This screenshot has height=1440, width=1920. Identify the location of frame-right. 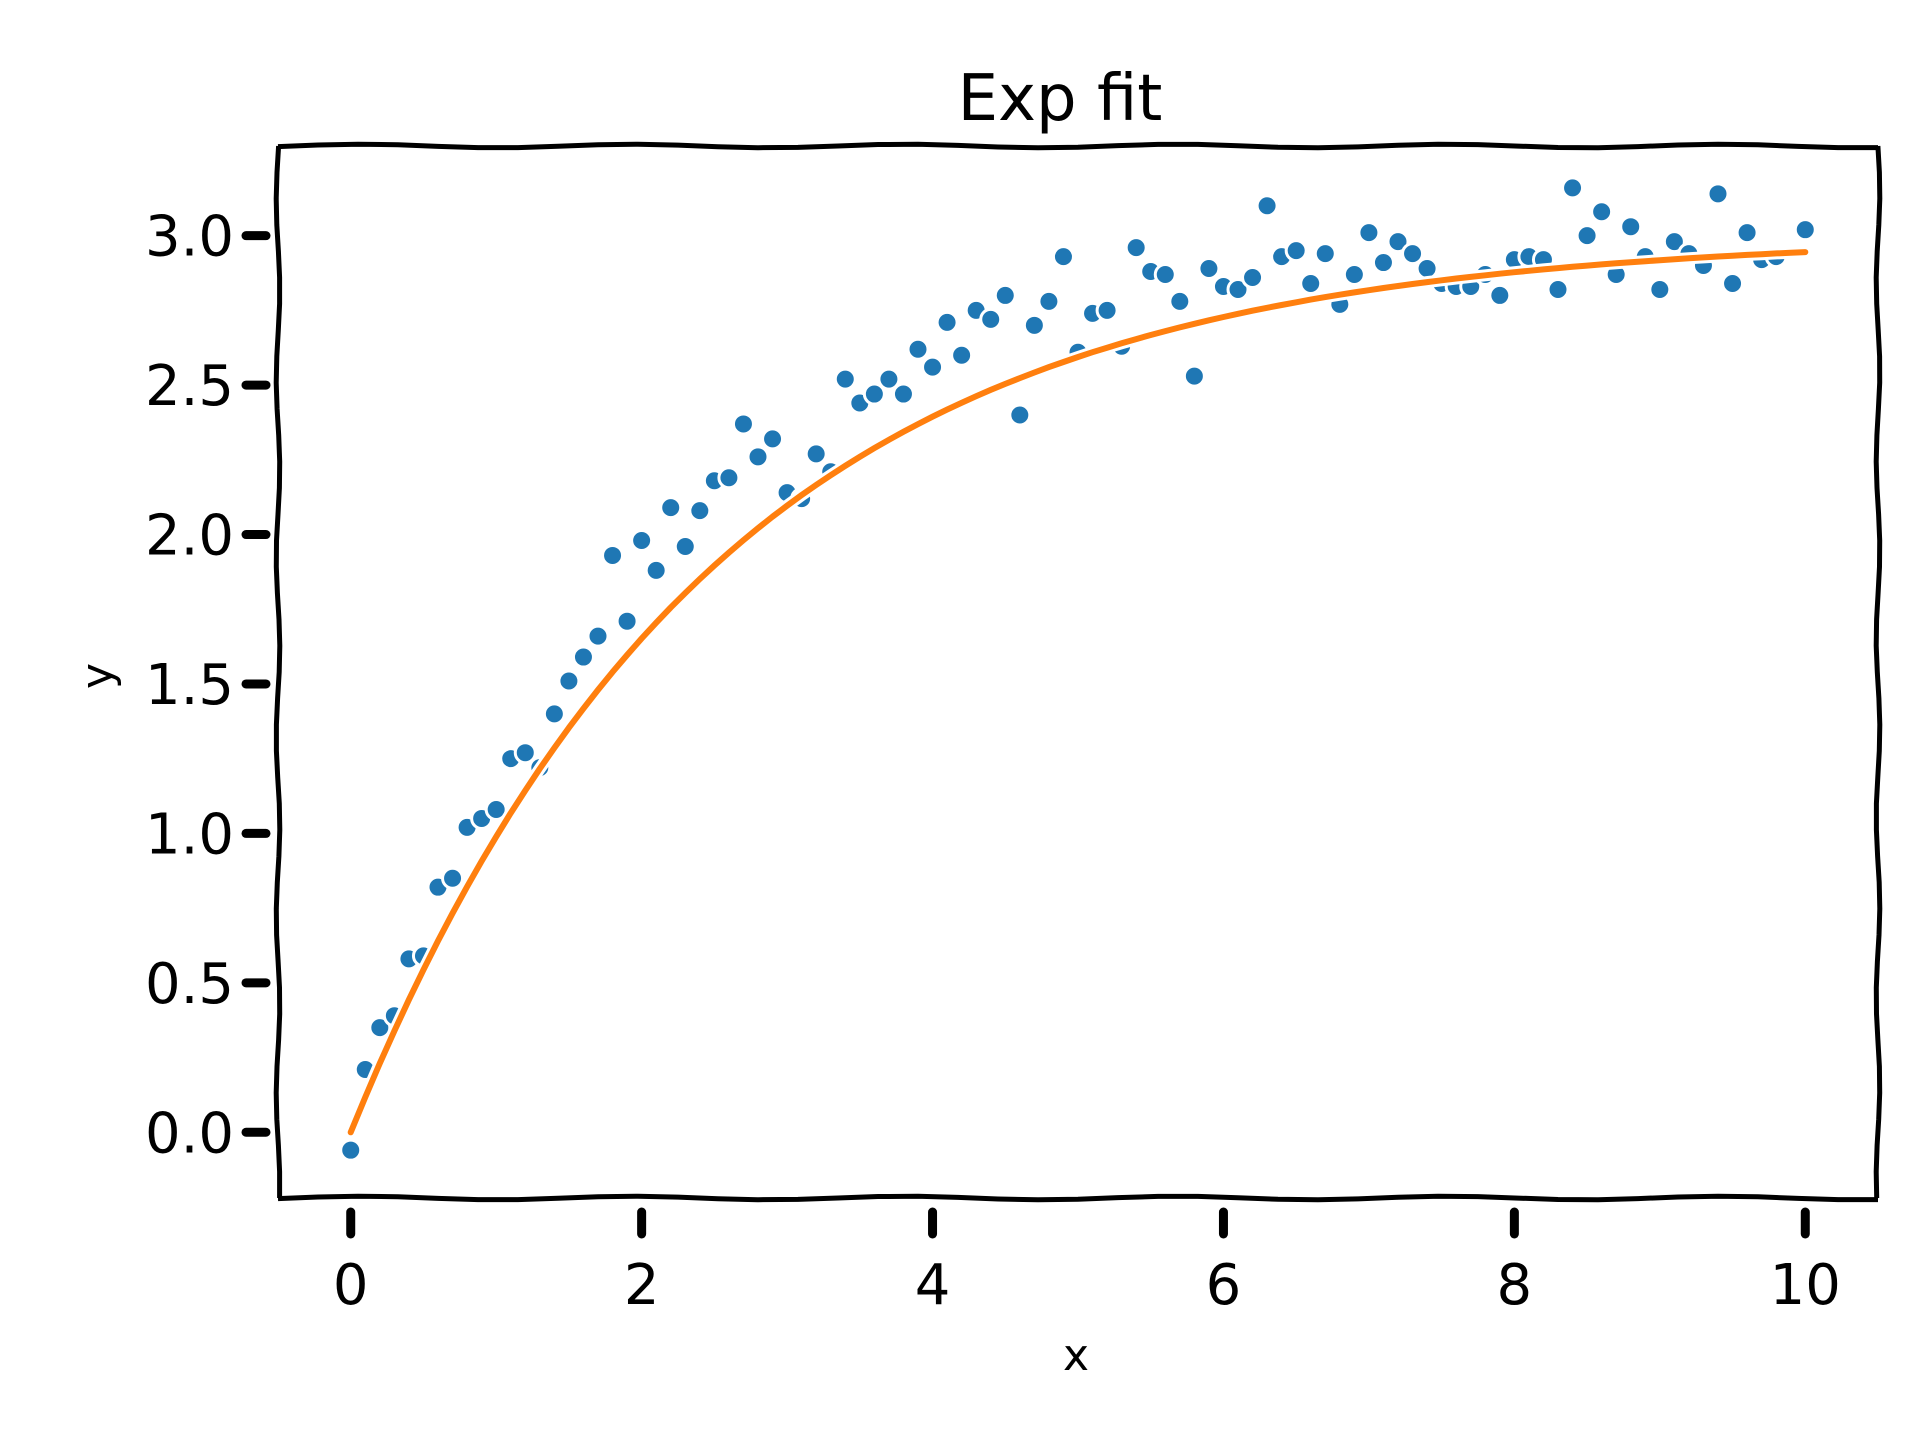
(1878, 672).